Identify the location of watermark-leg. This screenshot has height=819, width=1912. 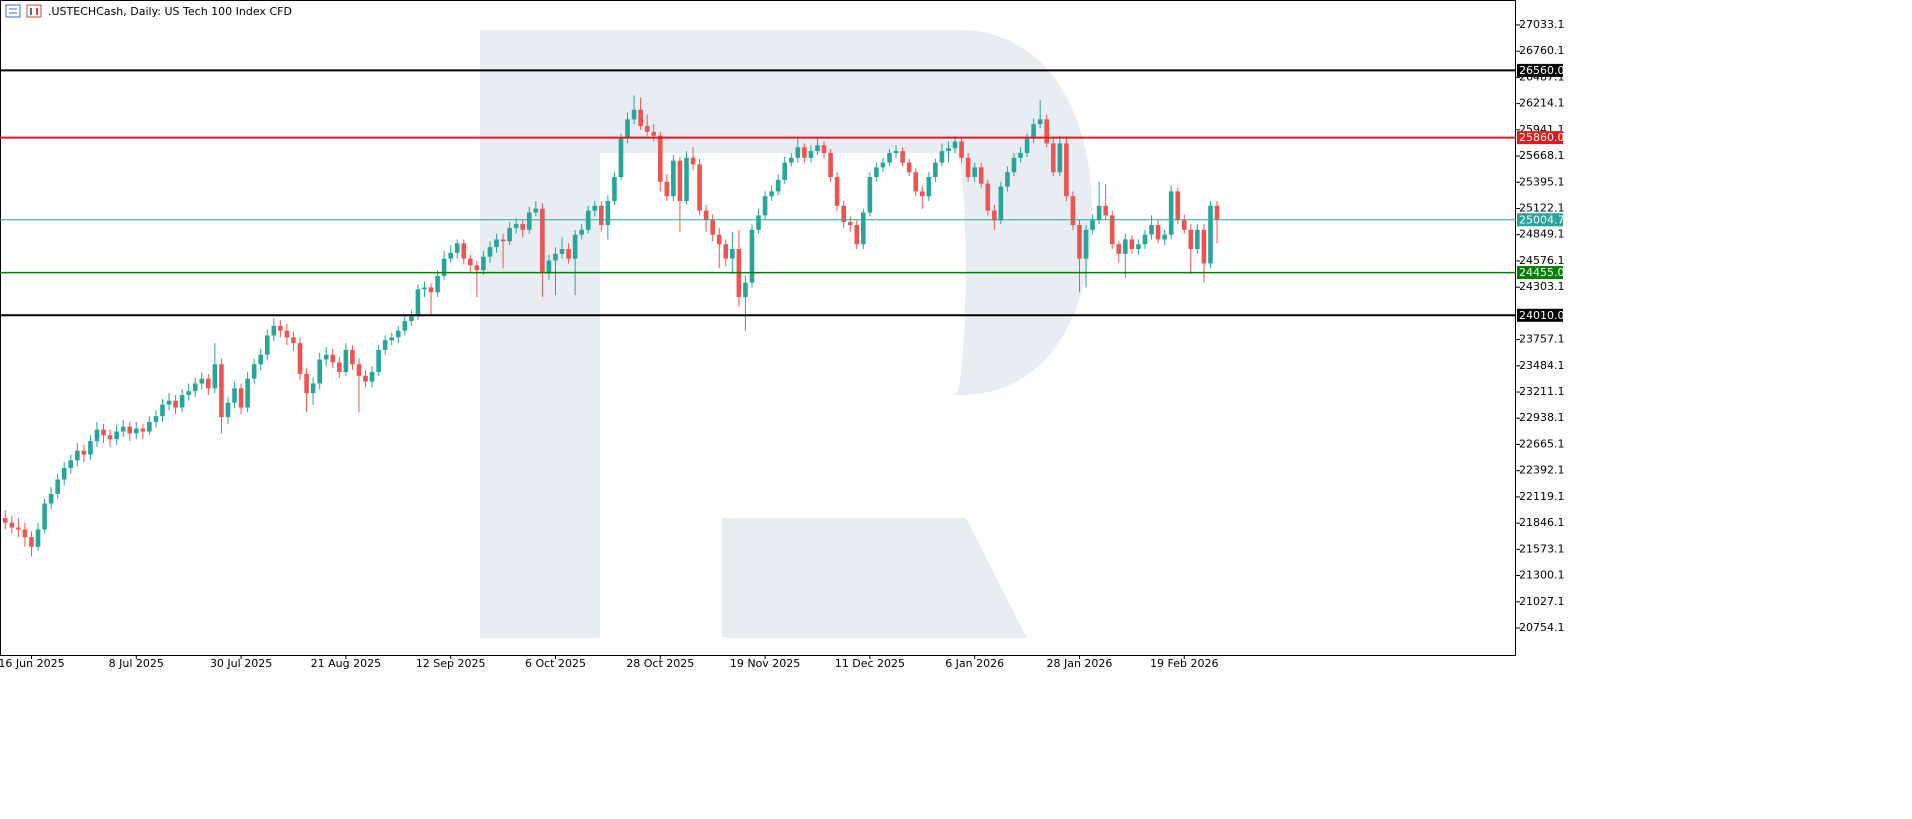
(874, 578).